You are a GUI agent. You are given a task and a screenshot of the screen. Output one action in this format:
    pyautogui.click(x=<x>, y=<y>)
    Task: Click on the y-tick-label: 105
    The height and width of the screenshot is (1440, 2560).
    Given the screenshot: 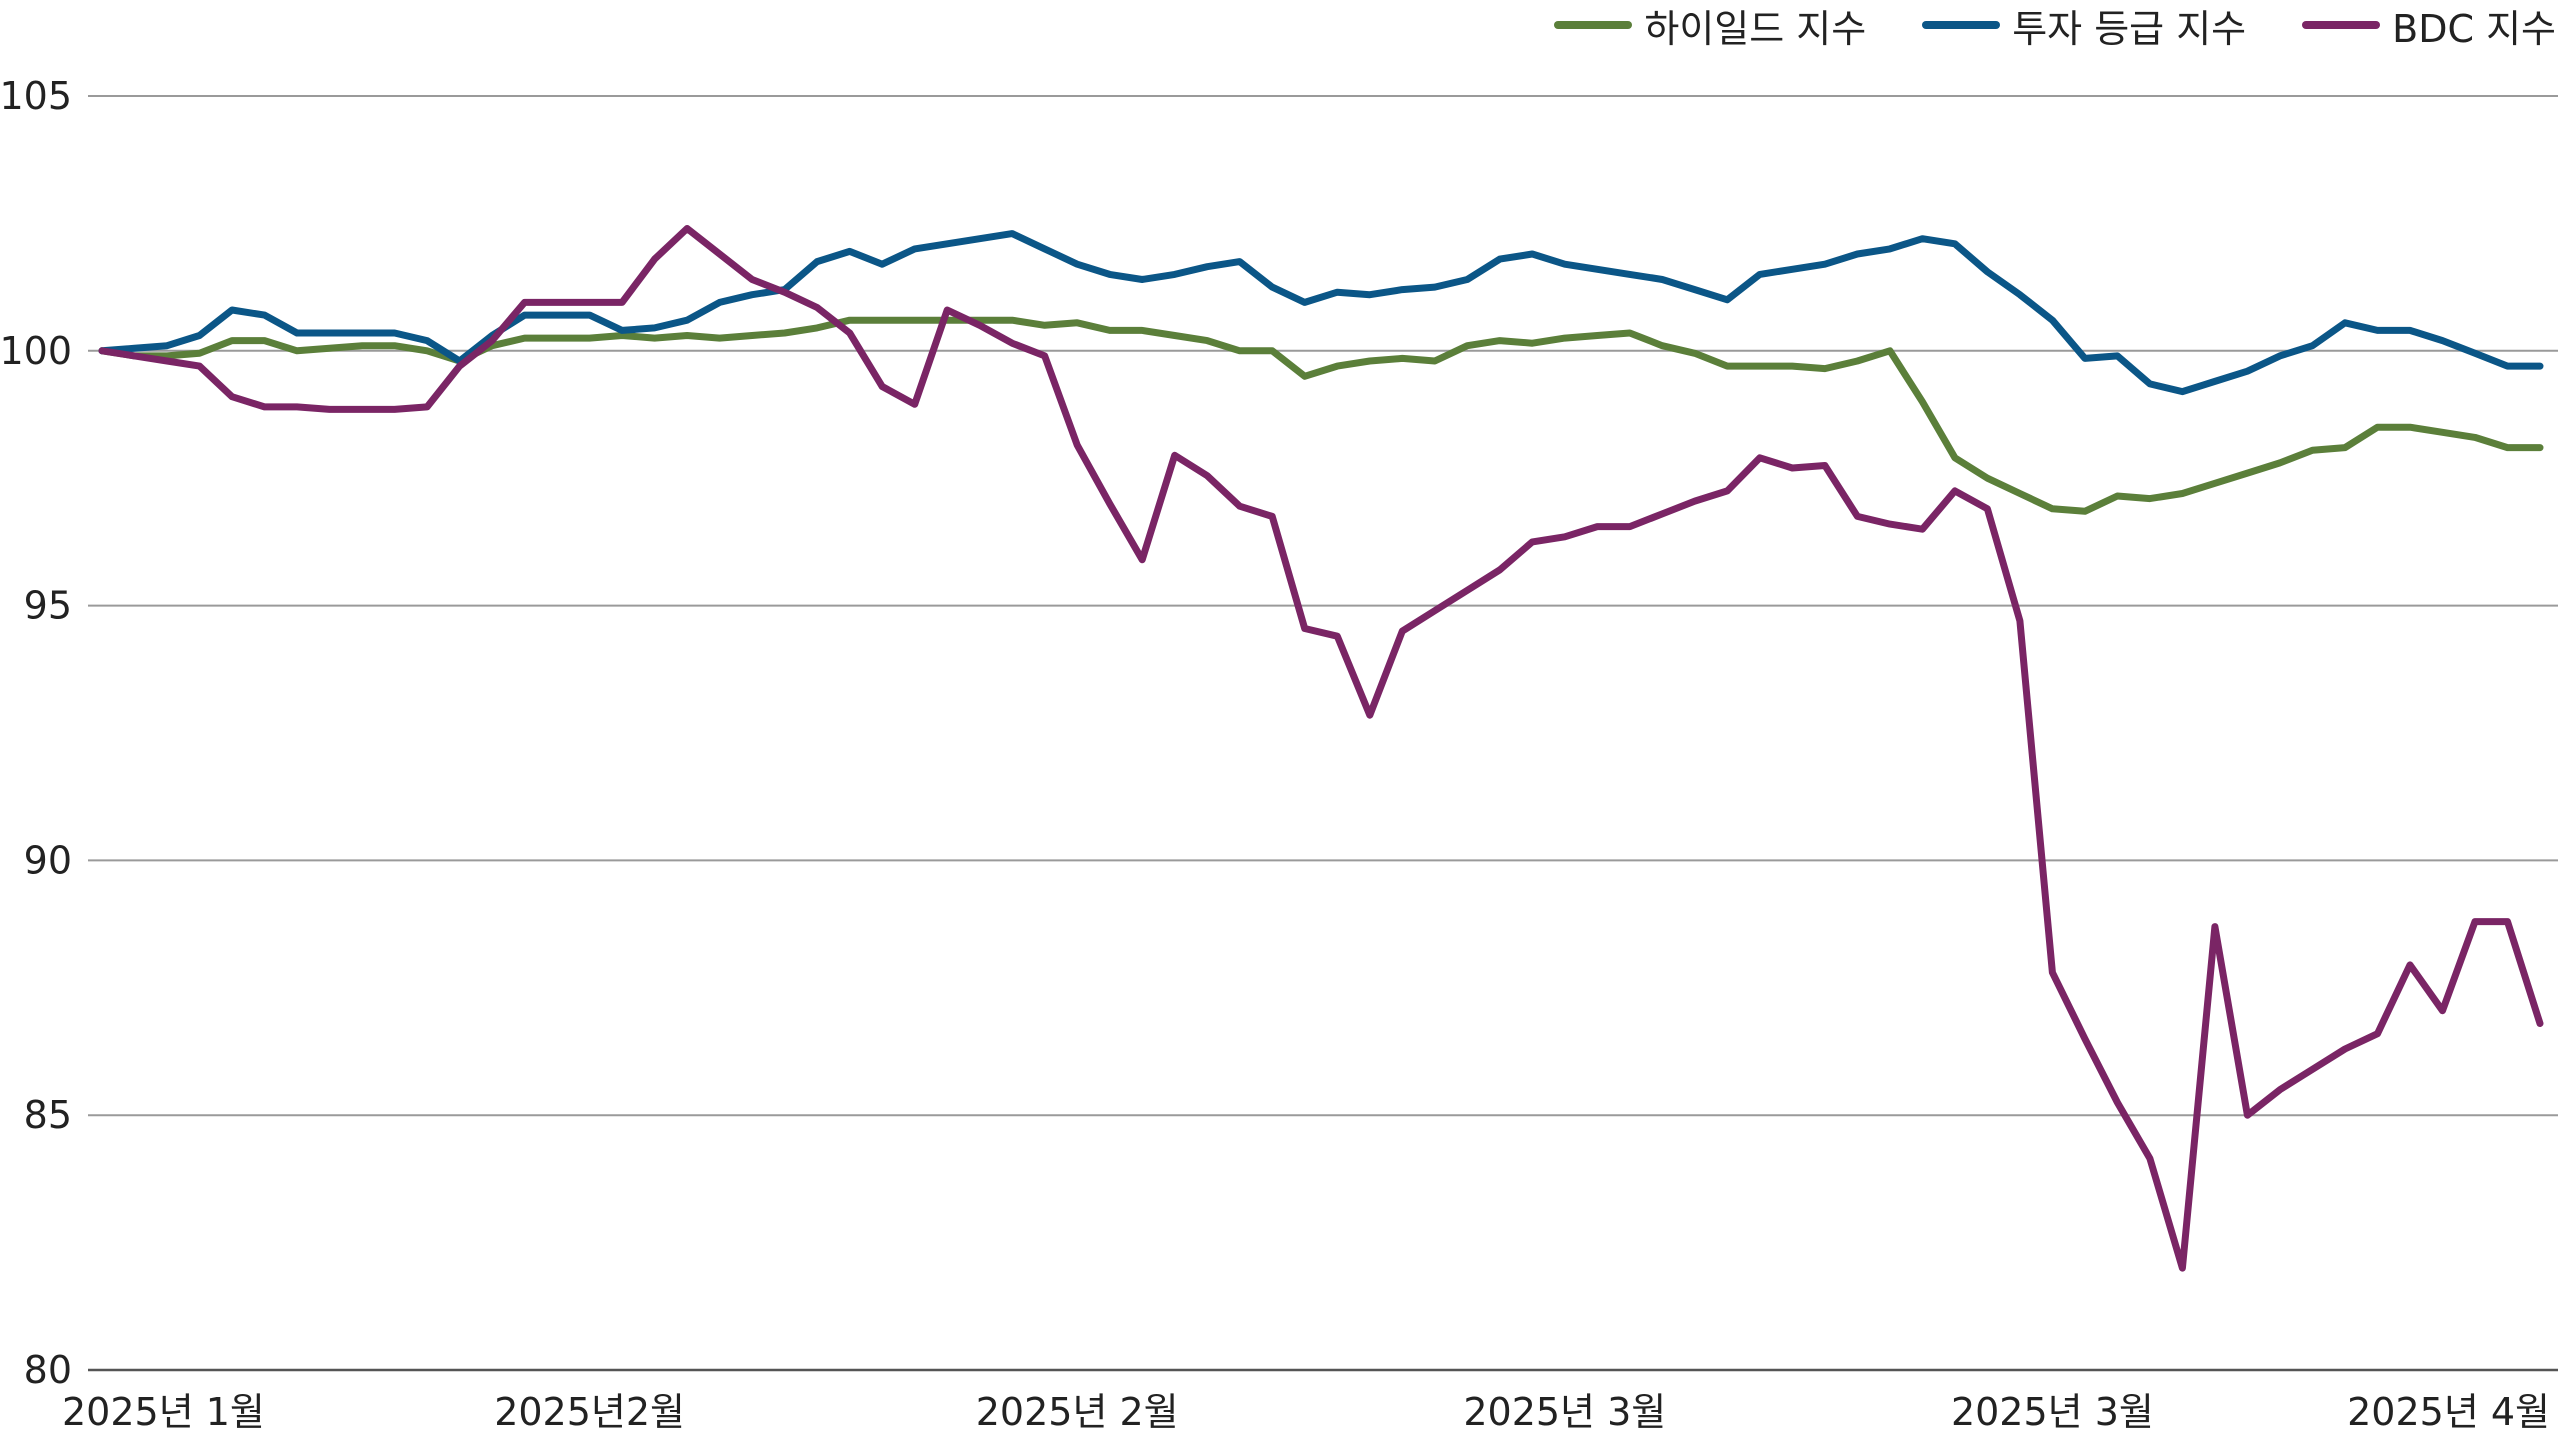 What is the action you would take?
    pyautogui.click(x=36, y=96)
    